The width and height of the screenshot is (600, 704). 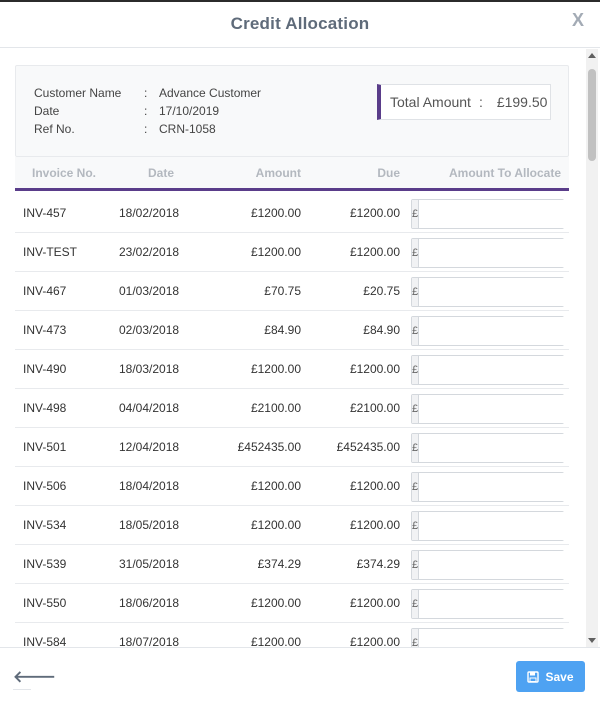 What do you see at coordinates (149, 486) in the screenshot?
I see `invoice-date: 18/04/2018` at bounding box center [149, 486].